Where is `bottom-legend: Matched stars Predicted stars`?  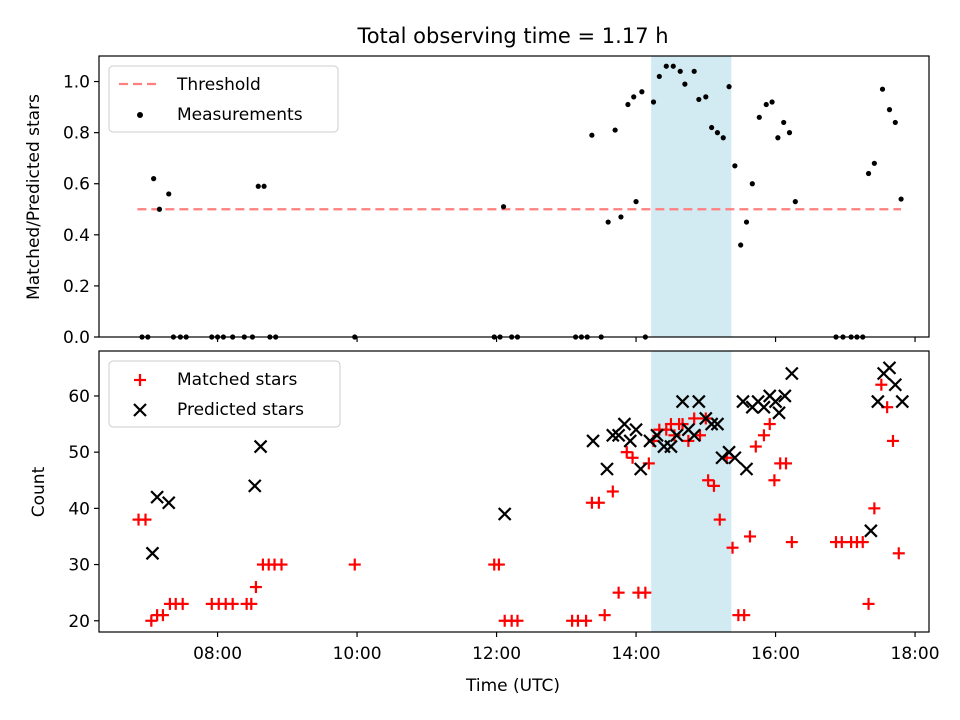 bottom-legend: Matched stars Predicted stars is located at coordinates (224, 394).